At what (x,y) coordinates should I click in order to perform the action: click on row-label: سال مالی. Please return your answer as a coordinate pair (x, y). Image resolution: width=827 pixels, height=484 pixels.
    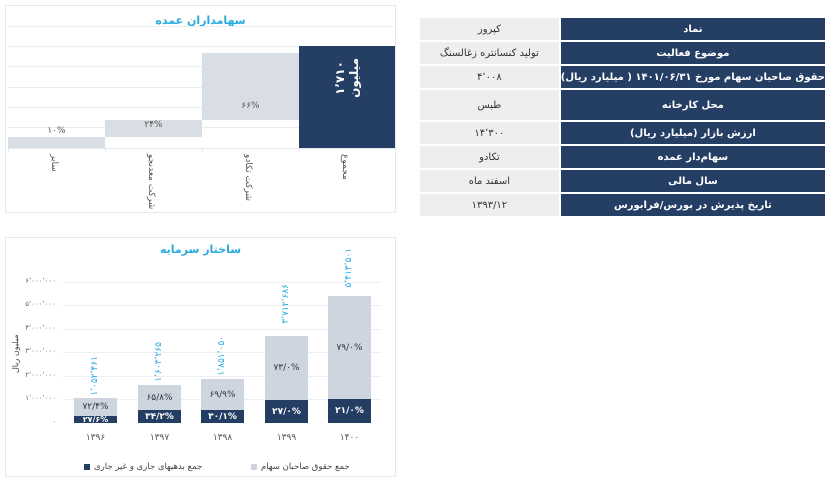
    Looking at the image, I should click on (691, 181).